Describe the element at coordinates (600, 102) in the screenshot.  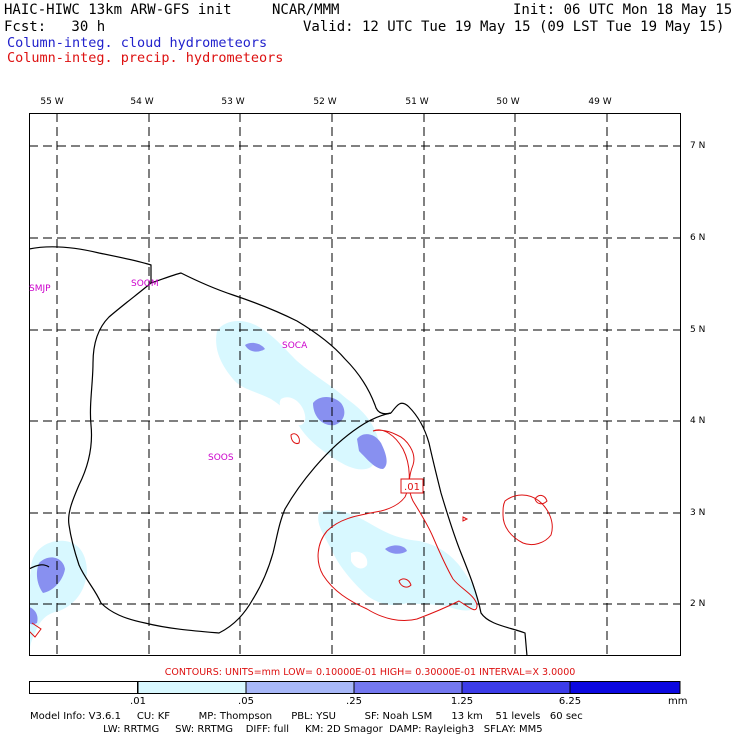
I see `lon-label: 49 W` at that location.